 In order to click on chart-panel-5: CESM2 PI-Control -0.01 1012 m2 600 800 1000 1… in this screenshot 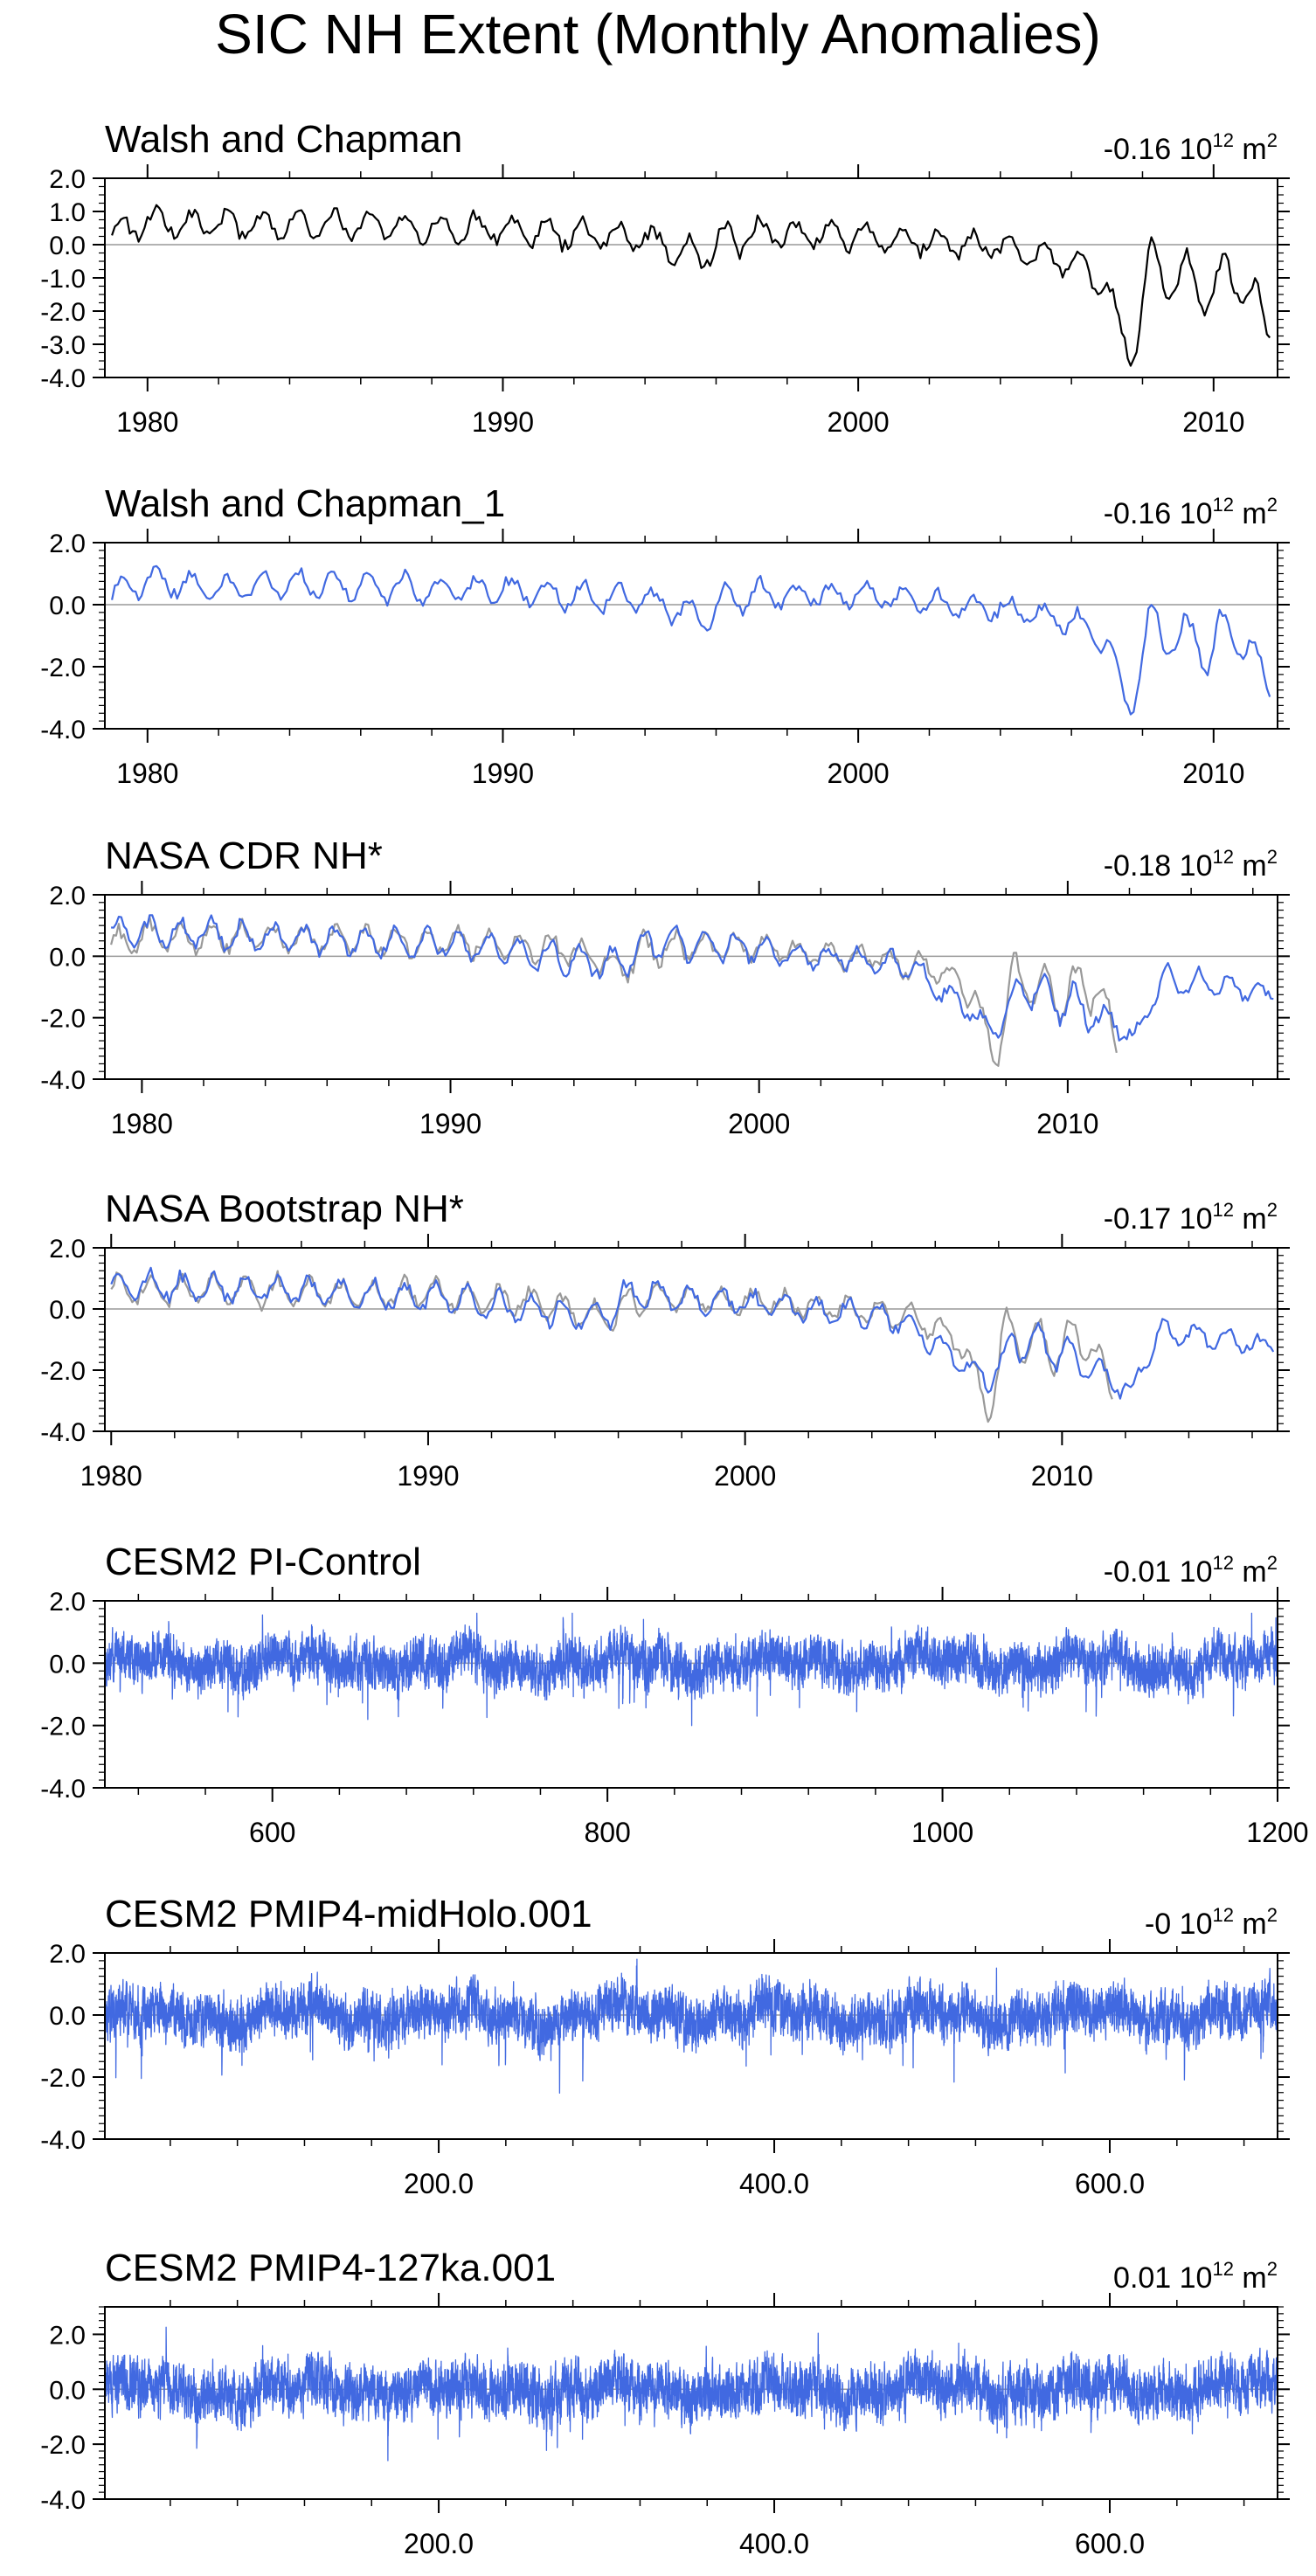, I will do `click(674, 1694)`.